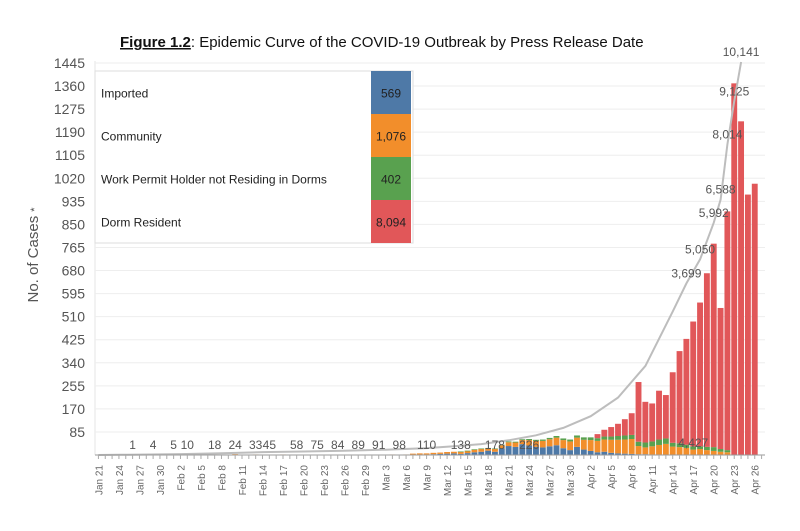 This screenshot has height=531, width=800. Describe the element at coordinates (132, 445) in the screenshot. I see `cumulative-label: 1` at that location.